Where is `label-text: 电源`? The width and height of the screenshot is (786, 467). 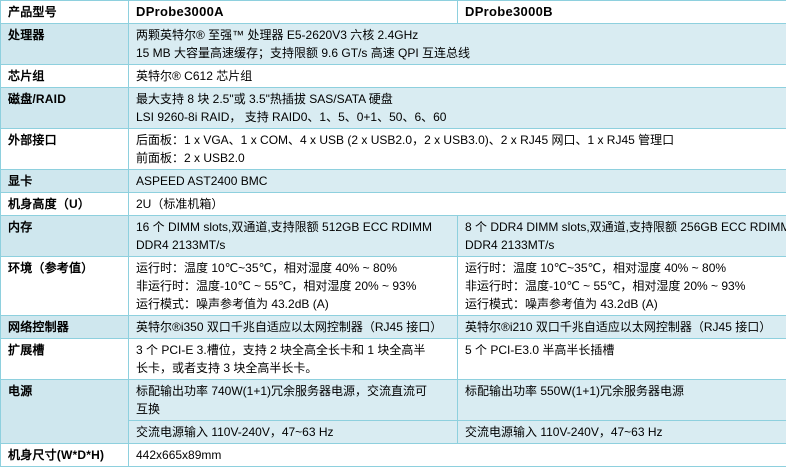
label-text: 电源 is located at coordinates (65, 391).